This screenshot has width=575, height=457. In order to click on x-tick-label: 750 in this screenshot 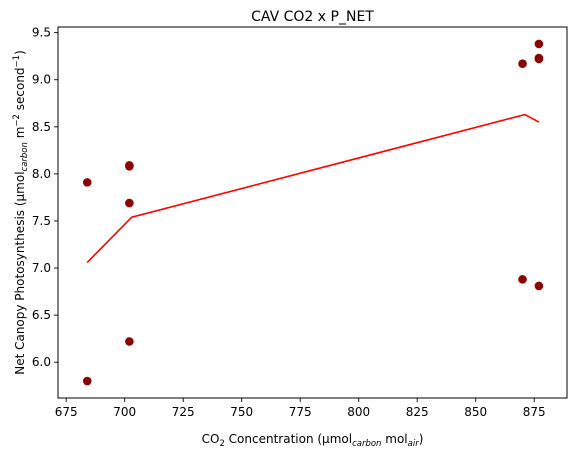, I will do `click(241, 412)`.